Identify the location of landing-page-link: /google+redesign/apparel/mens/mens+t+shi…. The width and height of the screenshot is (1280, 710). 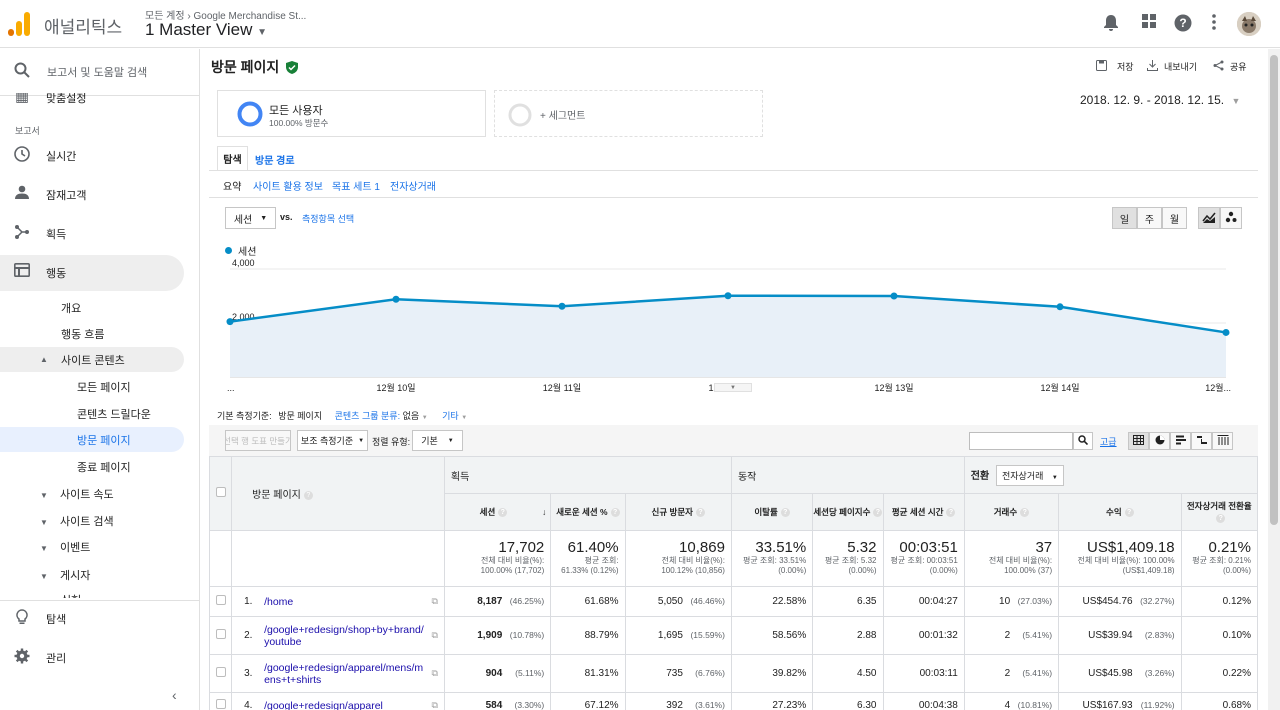
(344, 673).